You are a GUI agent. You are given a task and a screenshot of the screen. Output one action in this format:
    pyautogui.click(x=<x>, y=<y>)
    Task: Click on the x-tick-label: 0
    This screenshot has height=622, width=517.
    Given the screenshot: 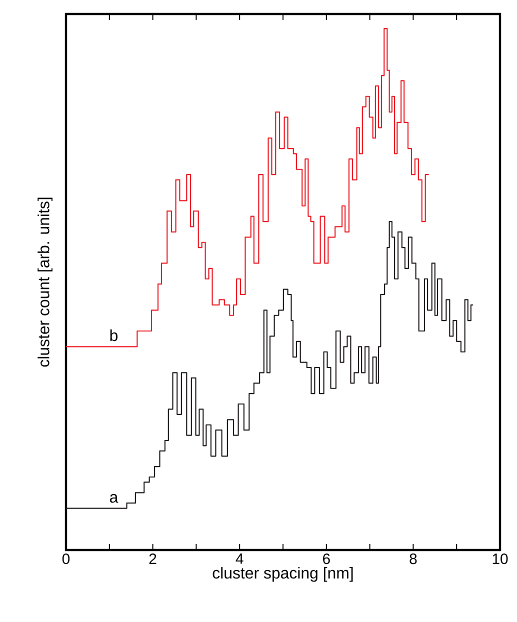 What is the action you would take?
    pyautogui.click(x=66, y=559)
    